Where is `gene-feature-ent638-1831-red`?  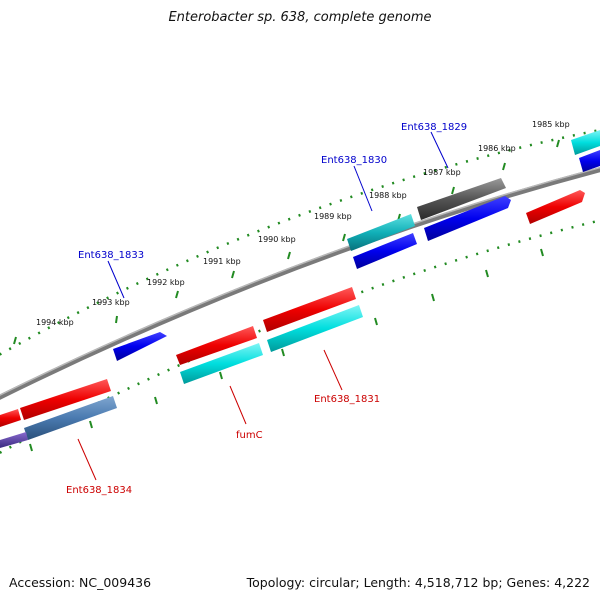
gene-feature-ent638-1831-red is located at coordinates (309, 309).